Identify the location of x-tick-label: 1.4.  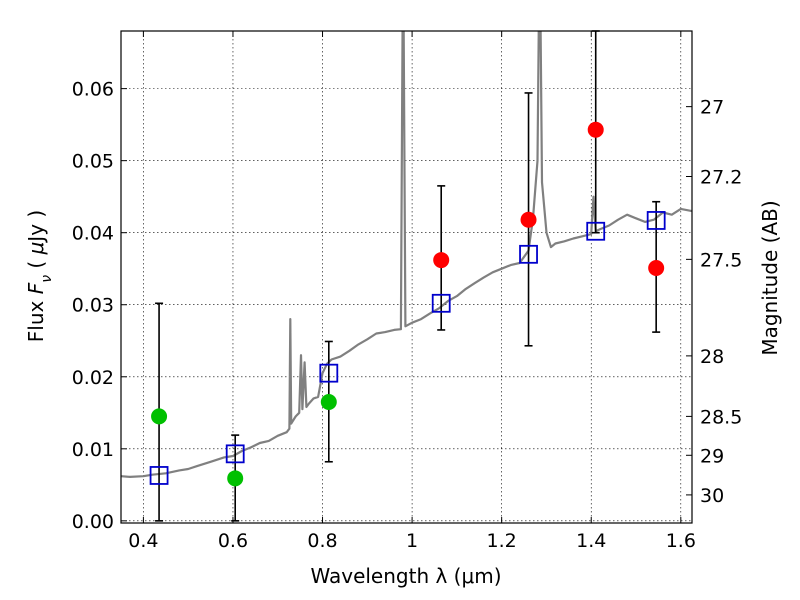
(591, 541).